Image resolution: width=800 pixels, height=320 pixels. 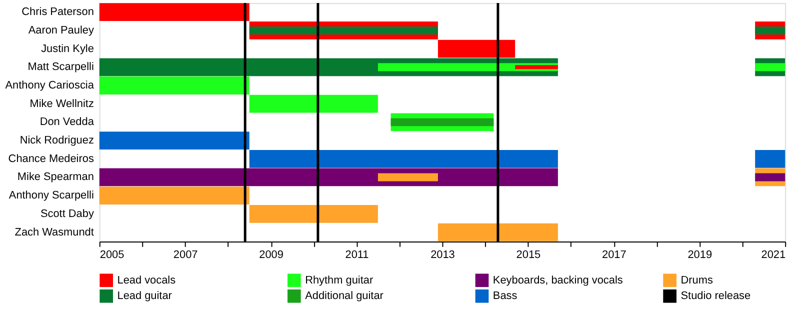 What do you see at coordinates (51, 196) in the screenshot?
I see `y-tick-label: Anthony Scarpelli` at bounding box center [51, 196].